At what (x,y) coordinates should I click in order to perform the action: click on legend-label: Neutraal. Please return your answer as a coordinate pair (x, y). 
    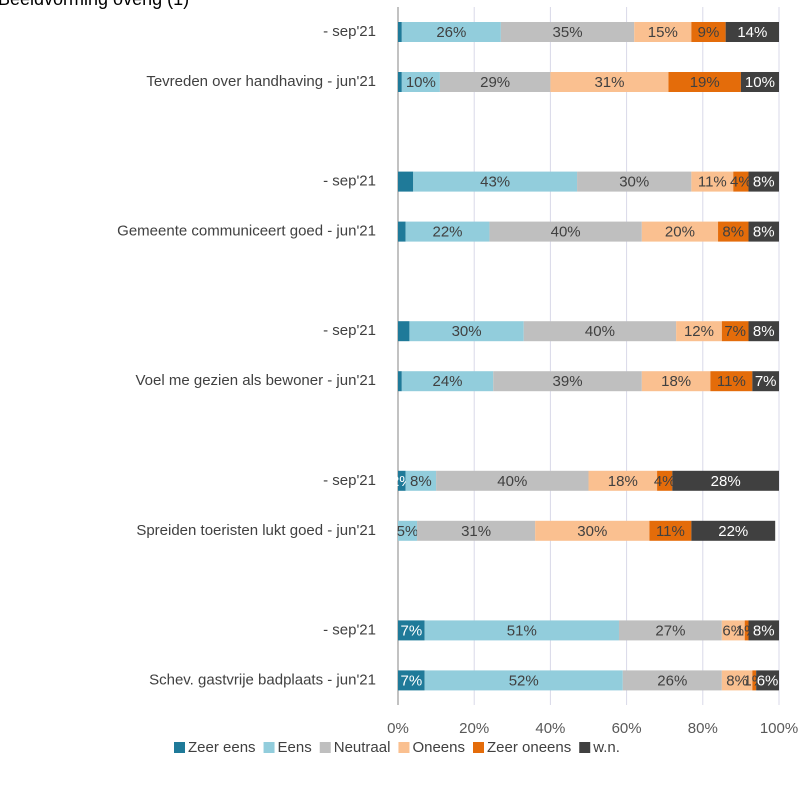
    Looking at the image, I should click on (362, 747).